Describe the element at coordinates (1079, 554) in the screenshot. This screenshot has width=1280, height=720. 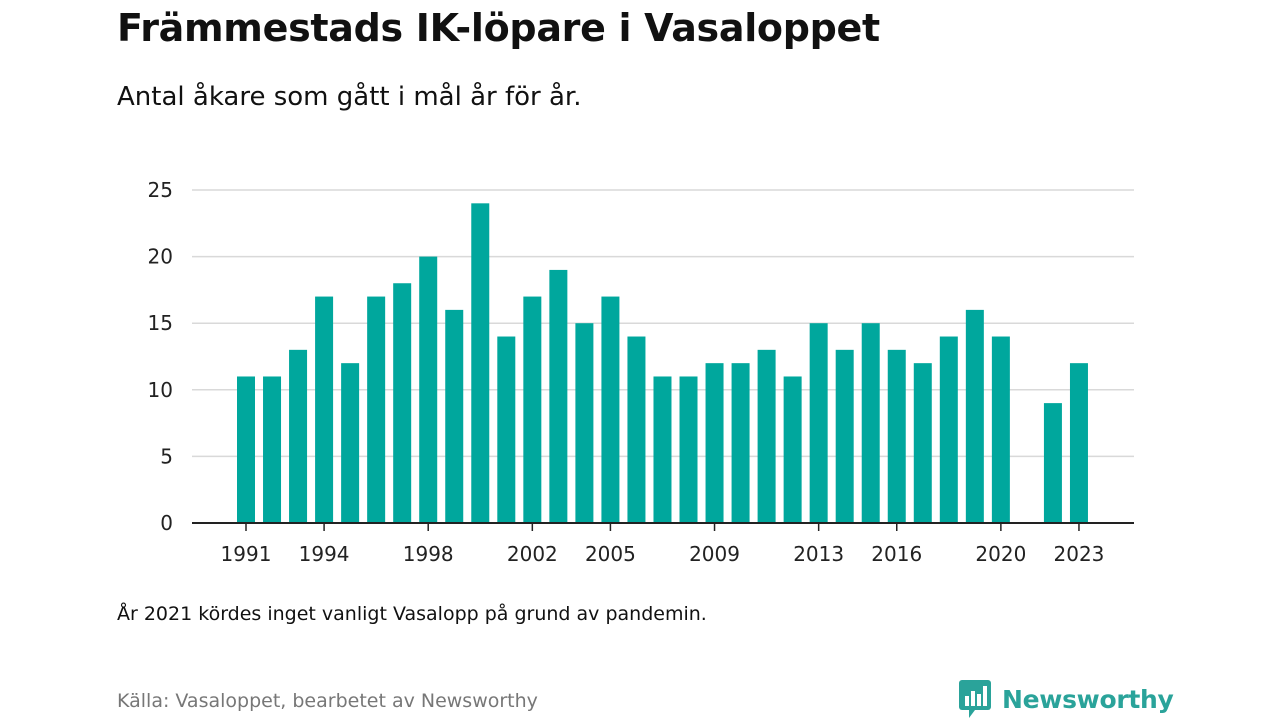
I see `x-tick-label-2023: 2023` at that location.